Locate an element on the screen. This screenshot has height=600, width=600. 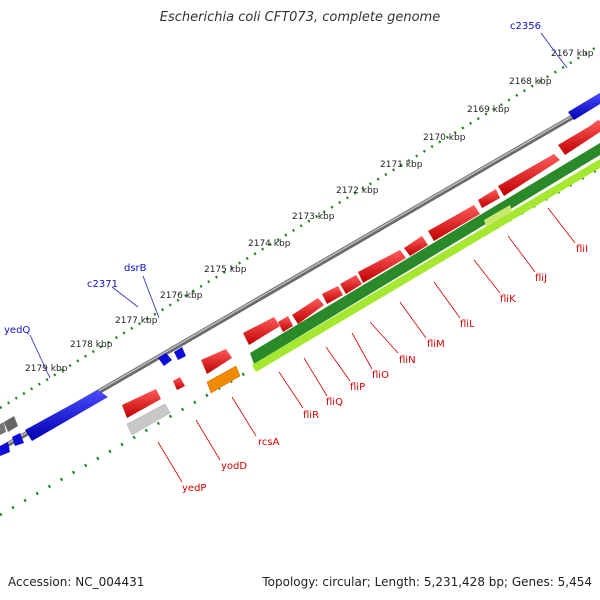
label-line-fliQ is located at coordinates (315, 377).